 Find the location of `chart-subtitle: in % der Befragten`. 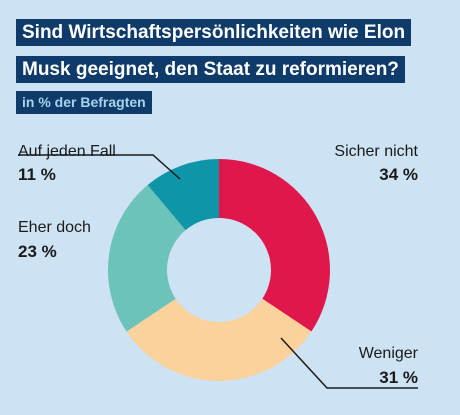

chart-subtitle: in % der Befragten is located at coordinates (84, 102).